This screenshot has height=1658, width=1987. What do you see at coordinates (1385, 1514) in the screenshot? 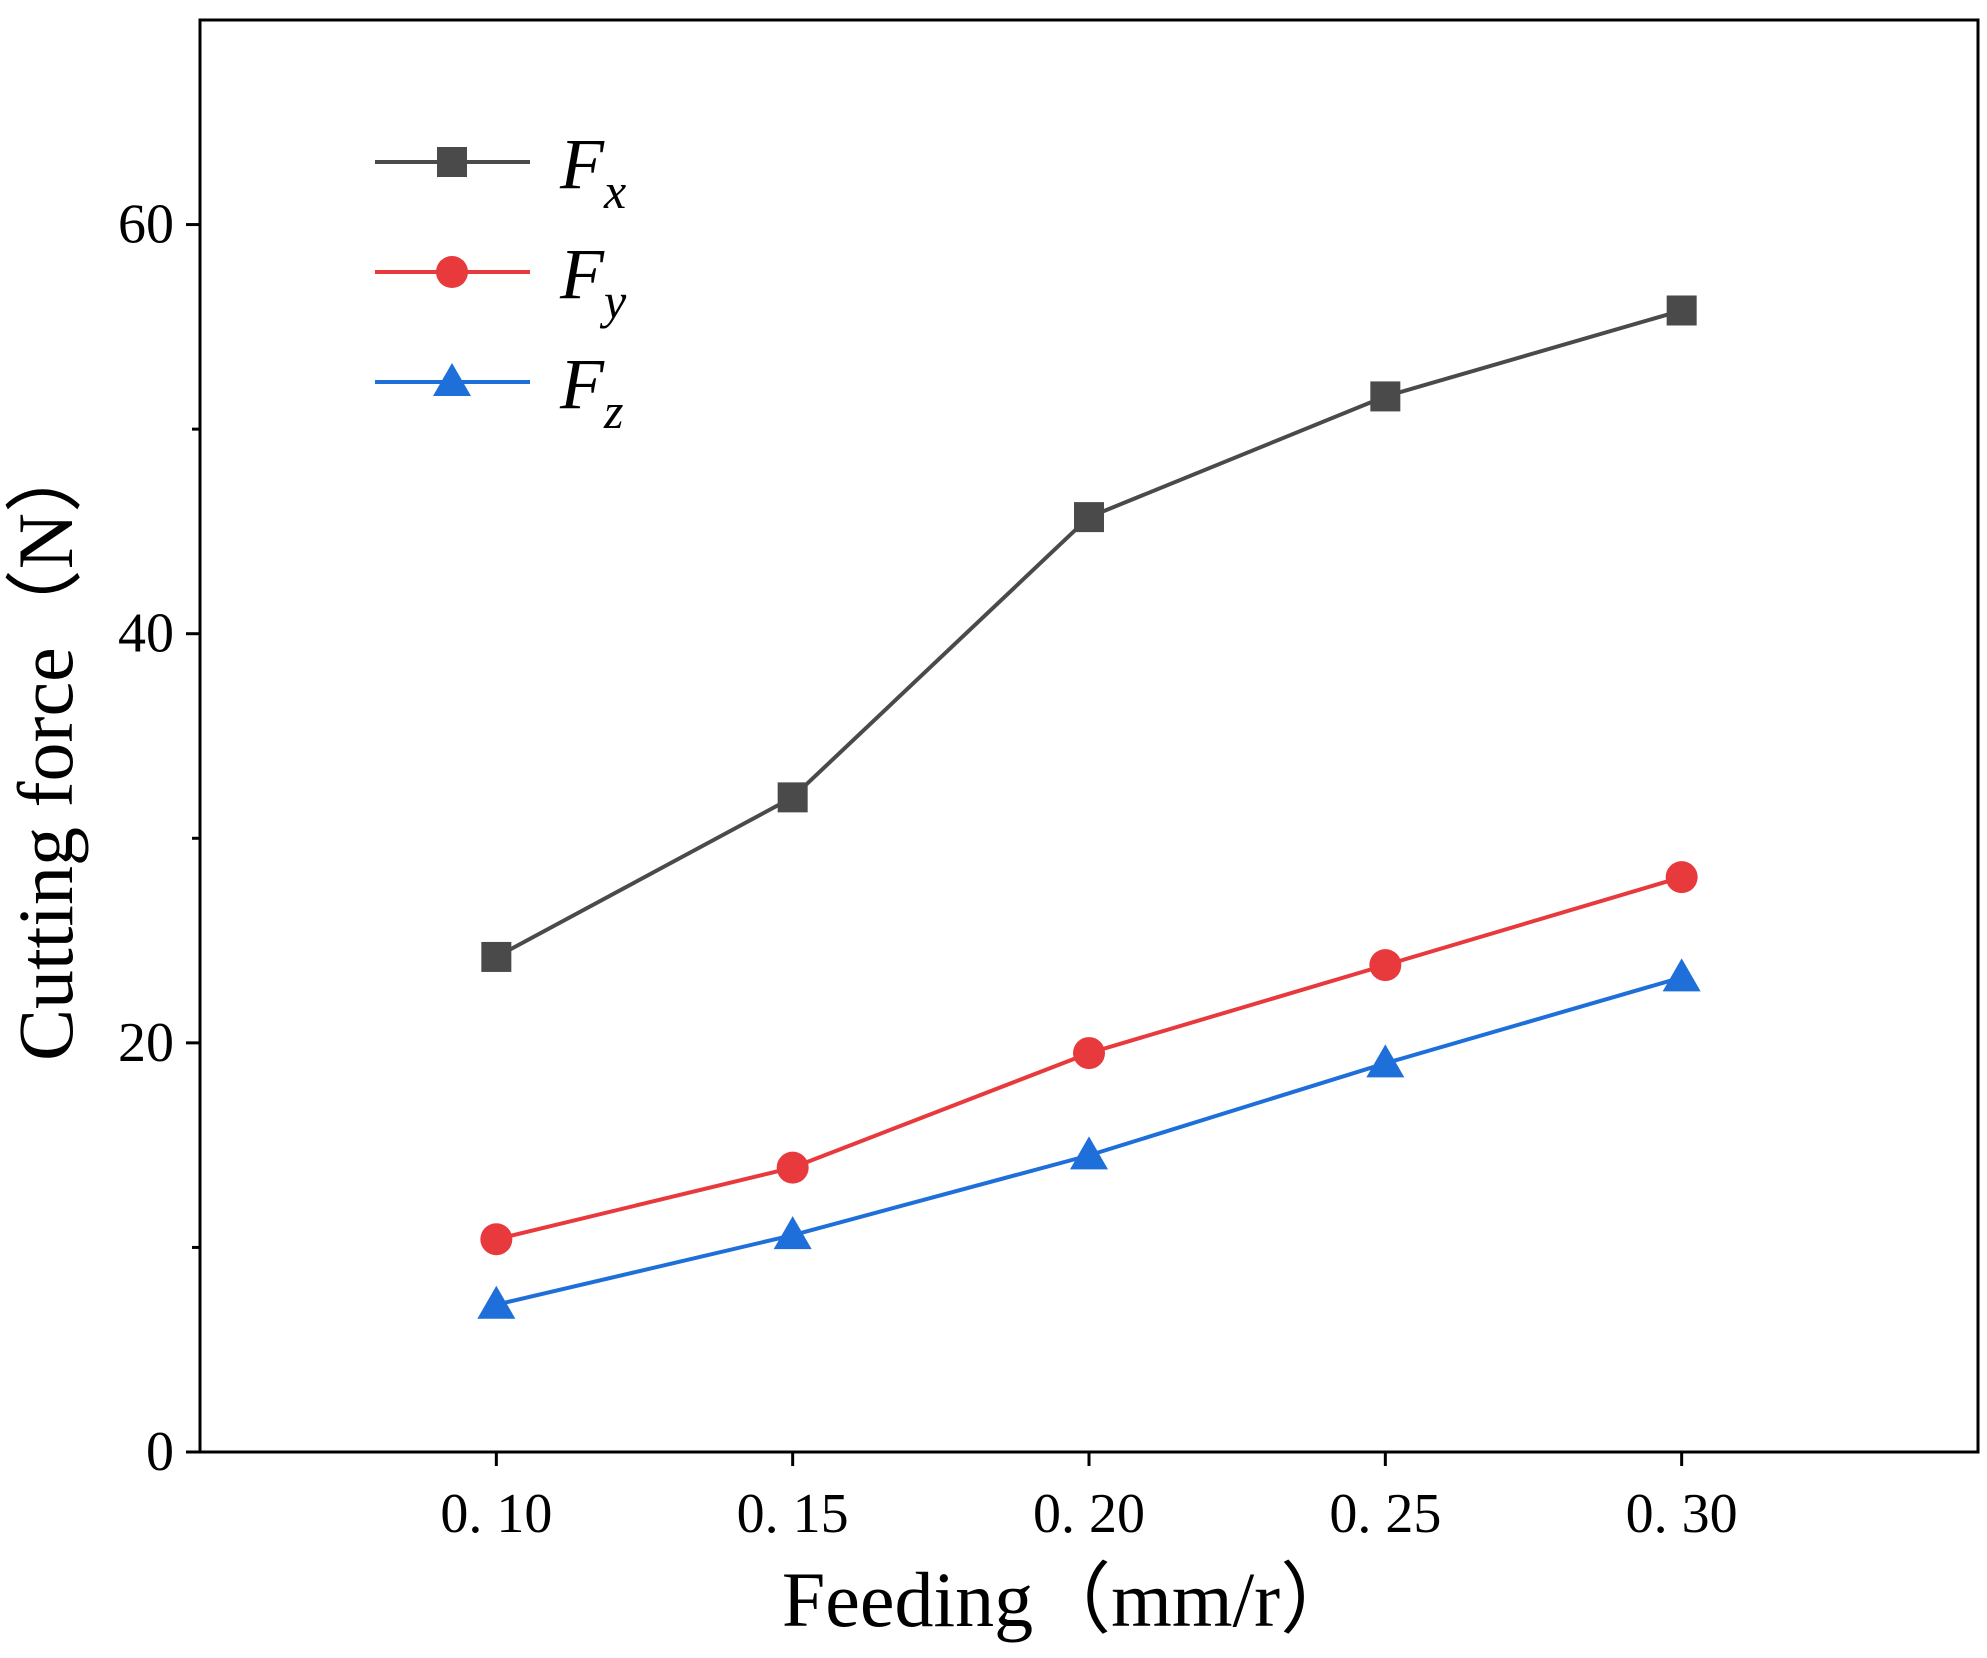
I see `x-tick-label: 0. 25` at bounding box center [1385, 1514].